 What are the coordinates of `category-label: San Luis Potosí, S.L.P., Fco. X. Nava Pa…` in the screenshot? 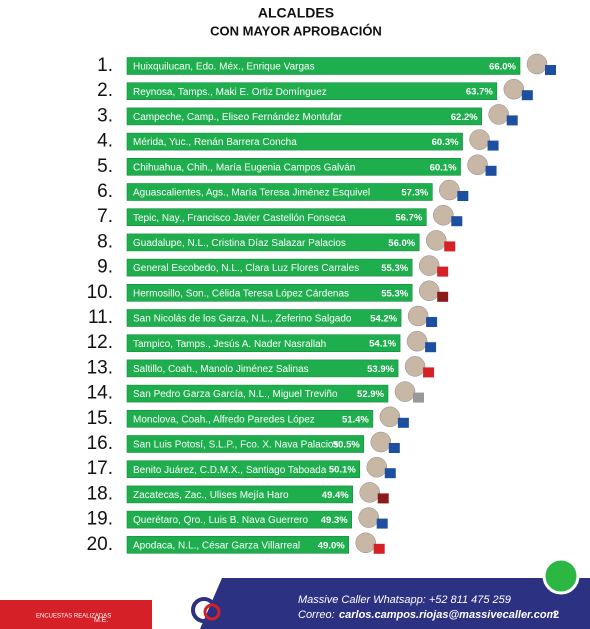 It's located at (235, 445).